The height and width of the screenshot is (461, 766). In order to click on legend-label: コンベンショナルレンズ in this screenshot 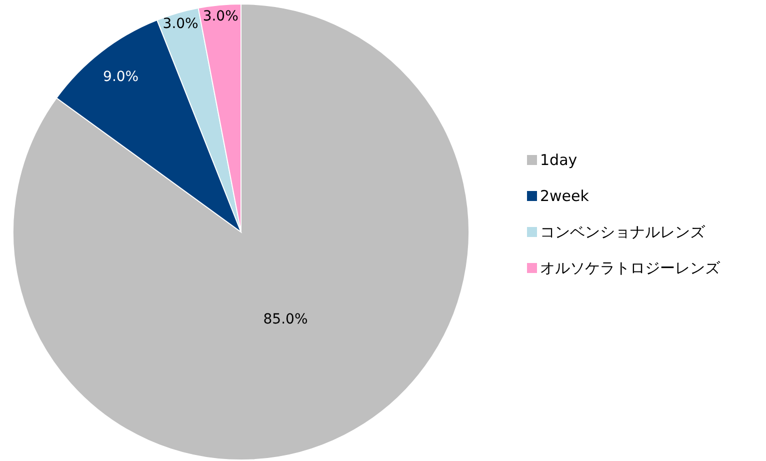, I will do `click(623, 232)`.